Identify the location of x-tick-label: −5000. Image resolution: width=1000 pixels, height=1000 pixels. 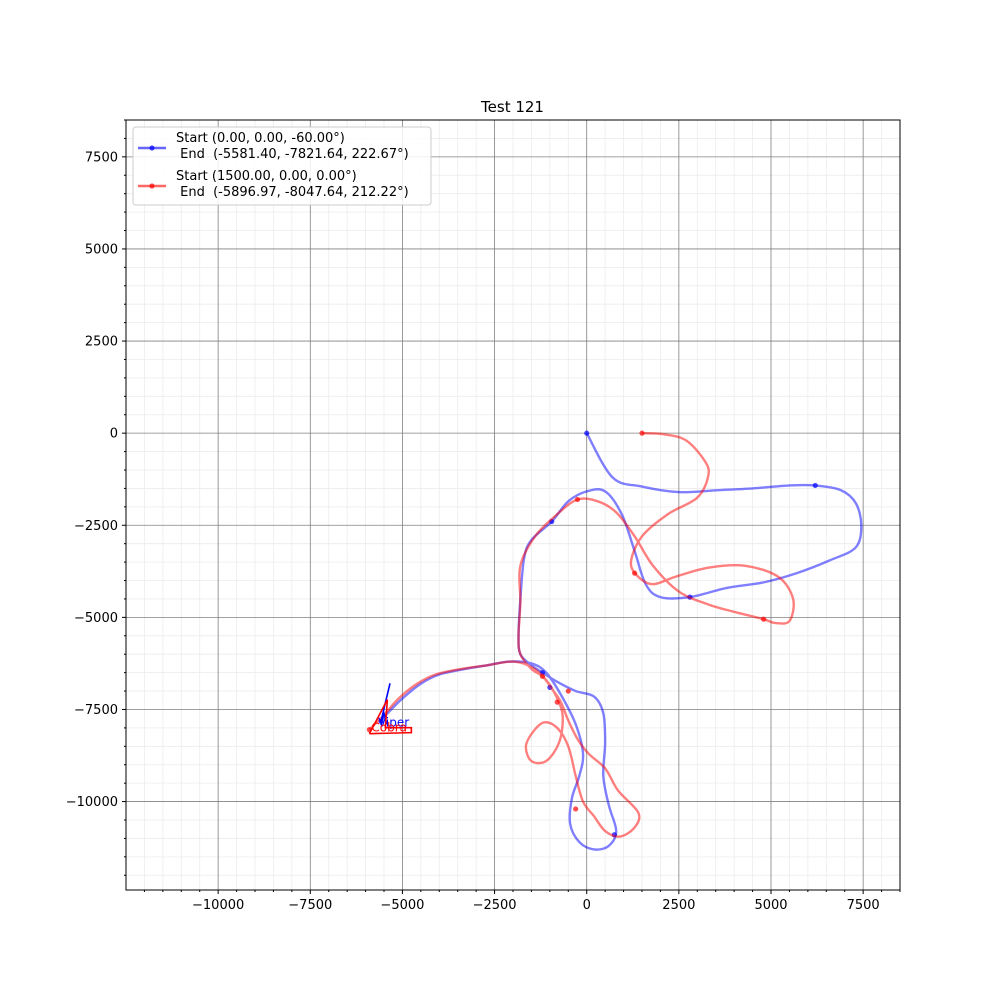
(402, 905).